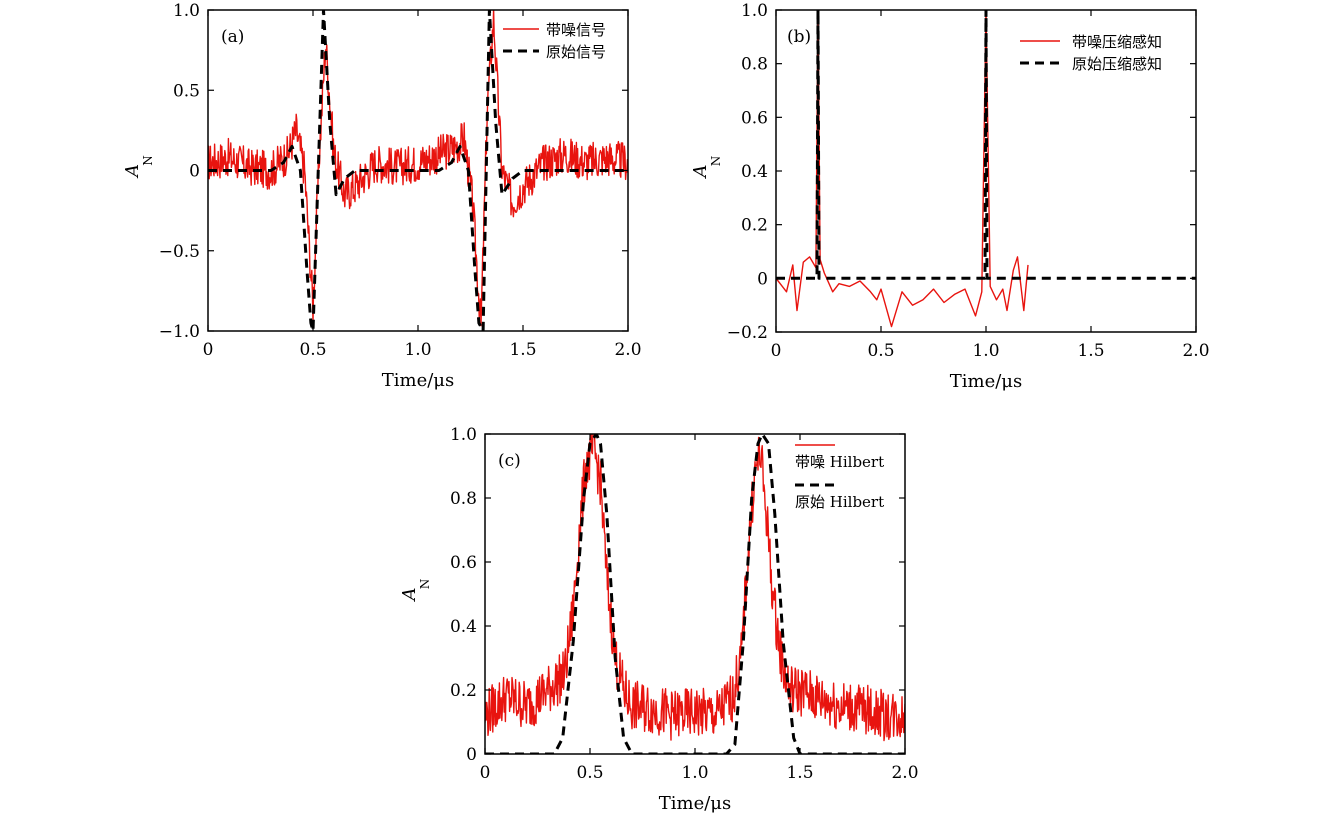 The width and height of the screenshot is (1339, 819). Describe the element at coordinates (576, 52) in the screenshot. I see `legend-label-original: 原始信号` at that location.